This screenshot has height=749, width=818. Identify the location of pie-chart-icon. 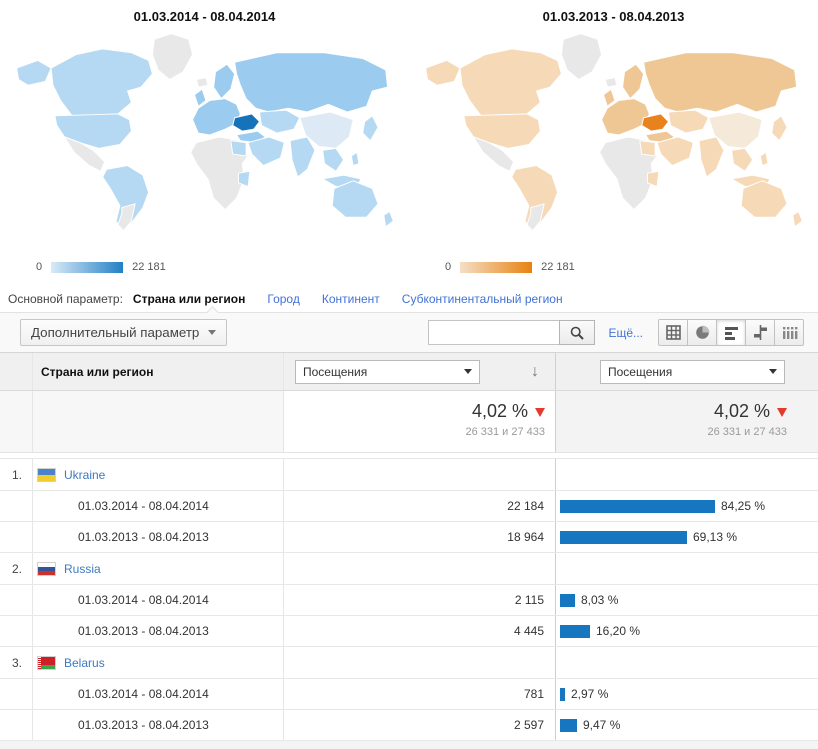
(702, 332).